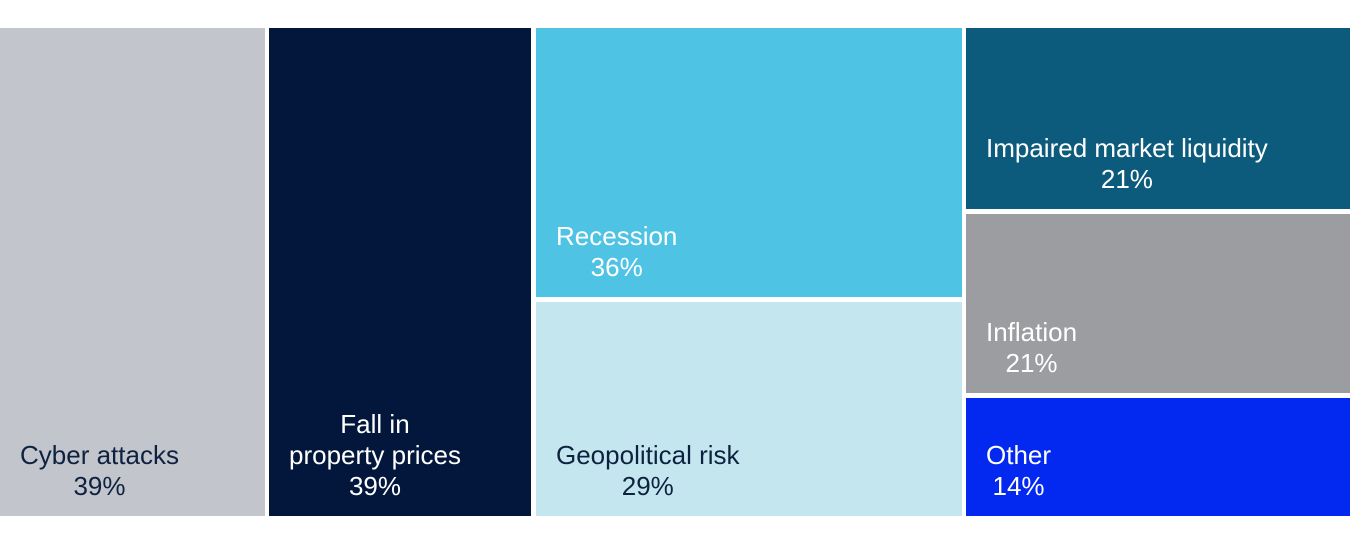 The image size is (1350, 546). I want to click on tile-label: Fall in property prices 39%, so click(375, 455).